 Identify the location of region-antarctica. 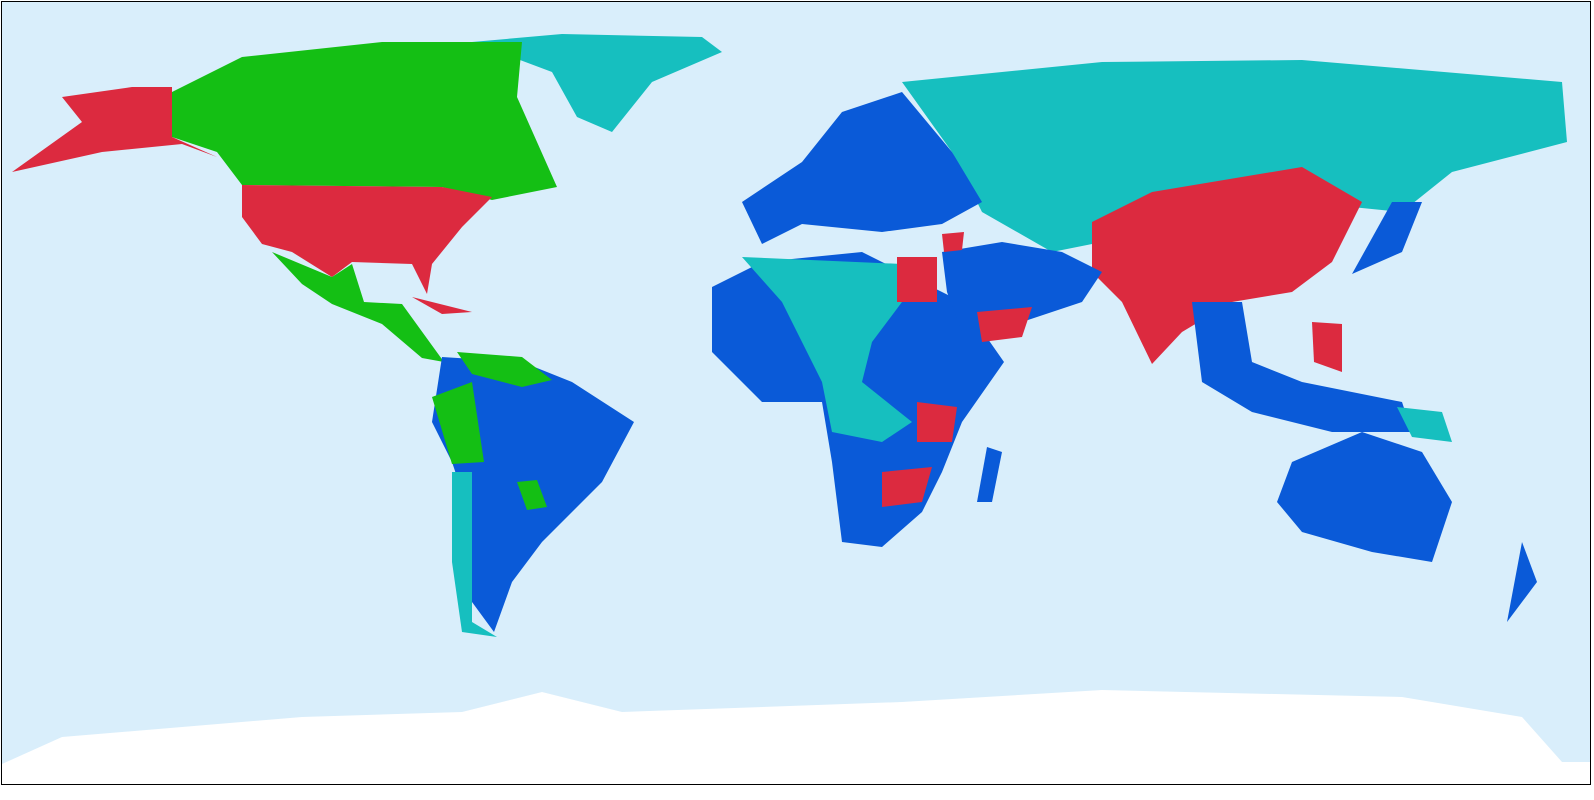
(796, 737).